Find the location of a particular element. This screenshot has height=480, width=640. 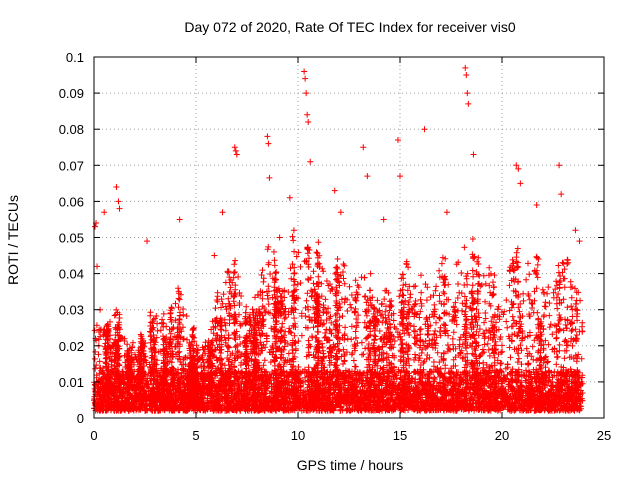

y-axis-label: ROTI / TECUs is located at coordinates (13, 240).